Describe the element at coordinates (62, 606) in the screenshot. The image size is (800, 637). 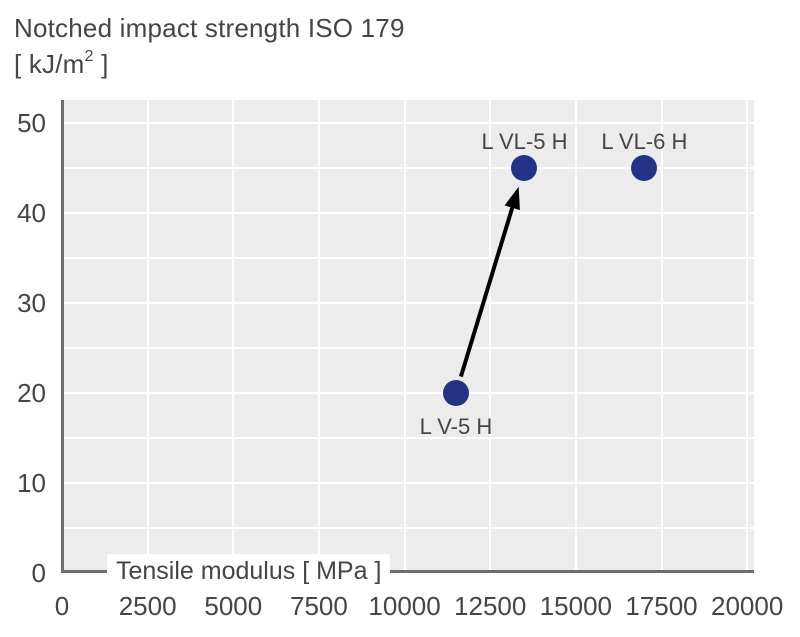
I see `x-tick-label: 0` at that location.